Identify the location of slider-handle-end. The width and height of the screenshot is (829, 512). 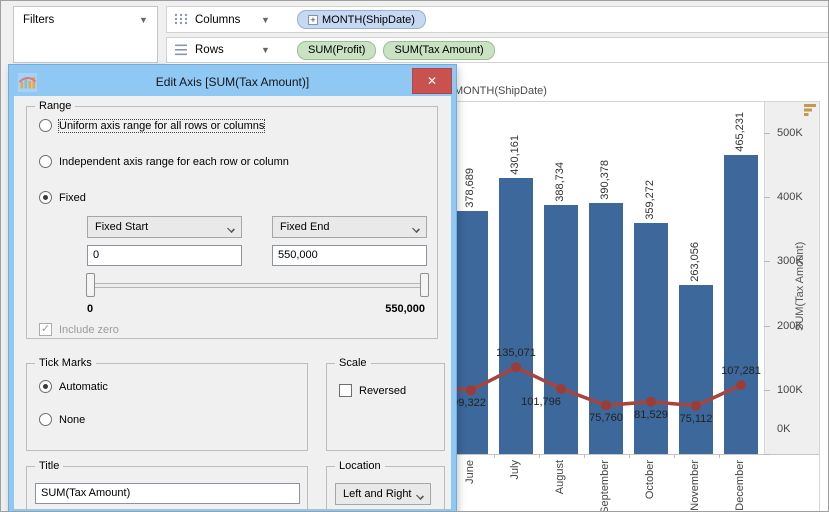
(424, 285).